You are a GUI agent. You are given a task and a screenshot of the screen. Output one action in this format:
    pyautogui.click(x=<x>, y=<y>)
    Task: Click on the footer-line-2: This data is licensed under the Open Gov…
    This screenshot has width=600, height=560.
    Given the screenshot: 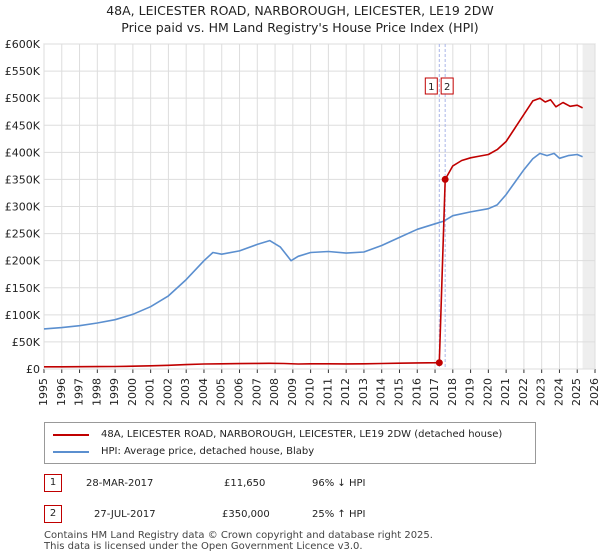 What is the action you would take?
    pyautogui.click(x=203, y=546)
    